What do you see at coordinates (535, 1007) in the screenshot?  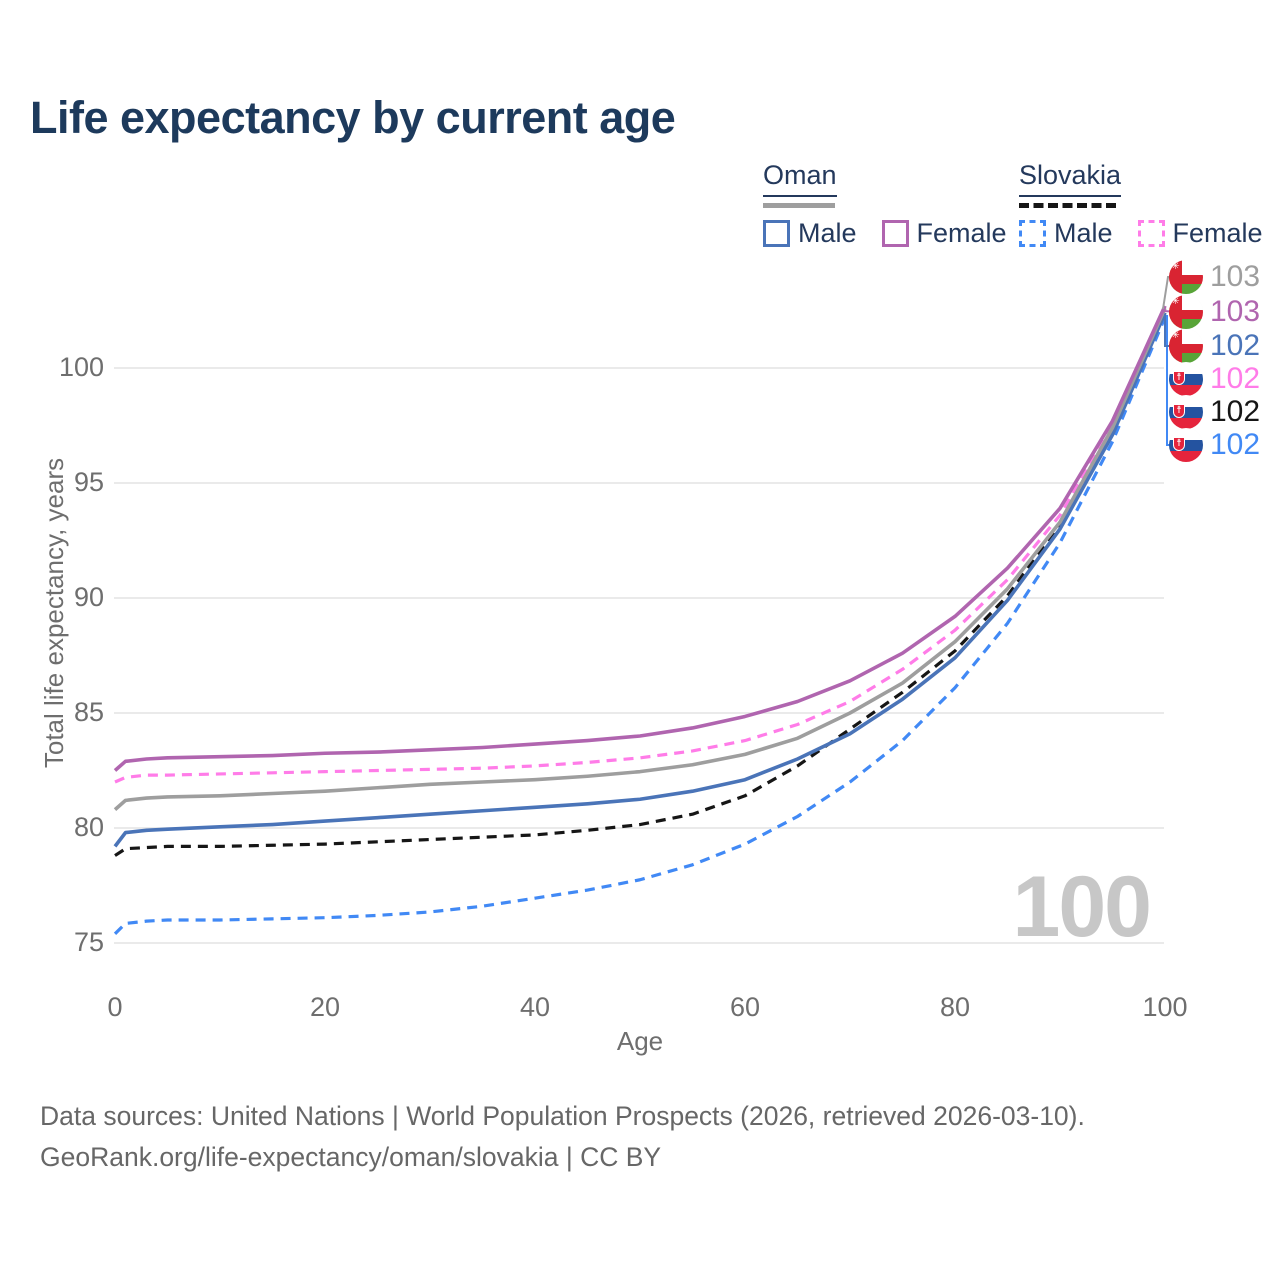 I see `x-tick-label: 40` at bounding box center [535, 1007].